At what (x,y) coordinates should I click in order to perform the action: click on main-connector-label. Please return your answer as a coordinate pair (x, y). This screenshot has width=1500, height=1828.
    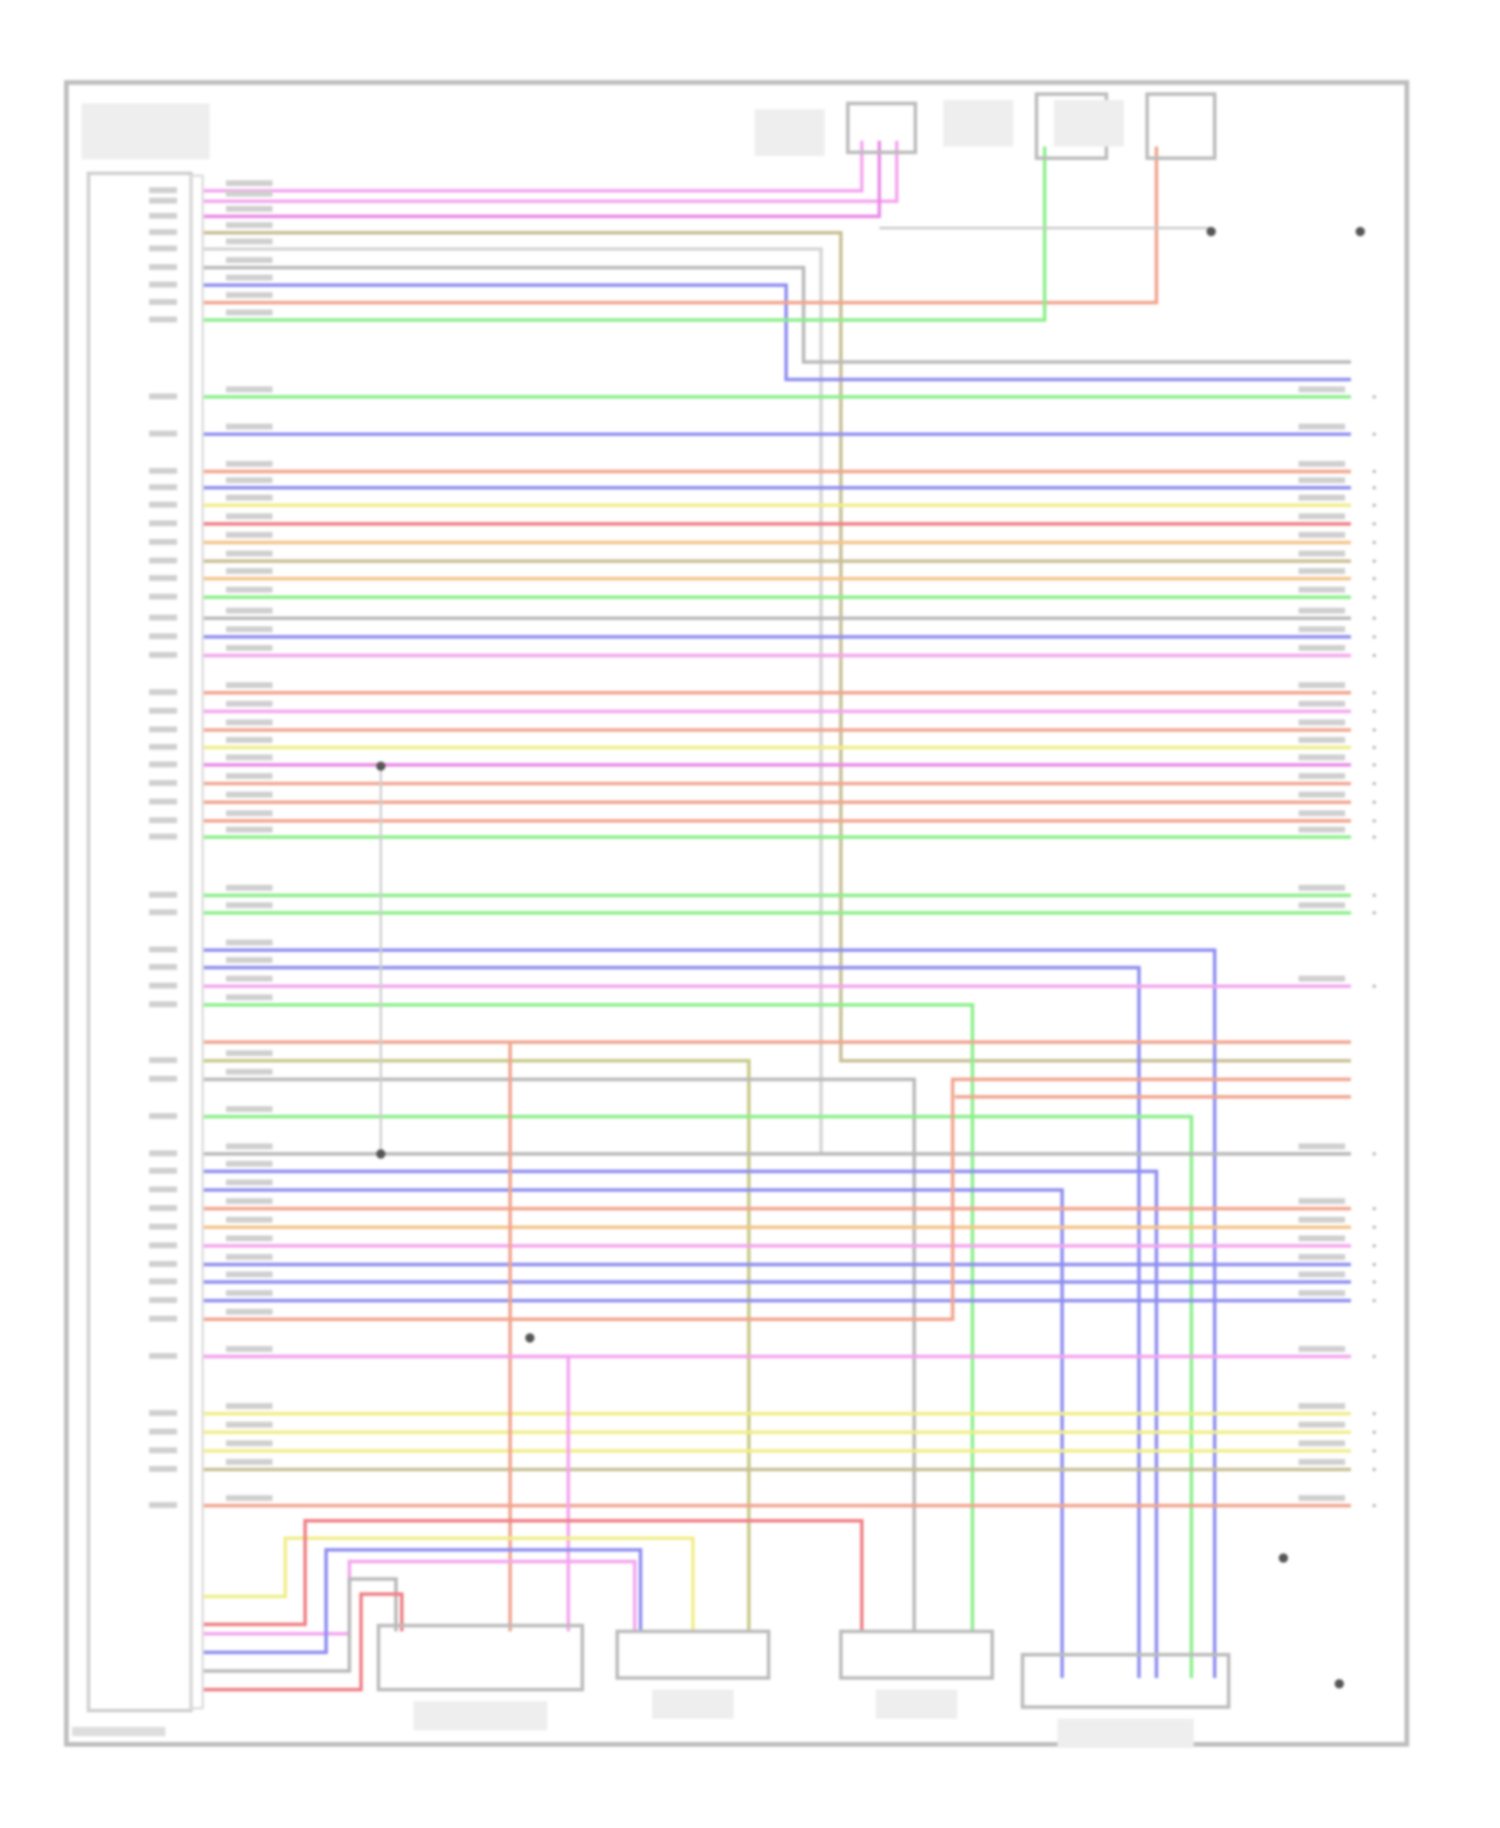
    Looking at the image, I should click on (145, 131).